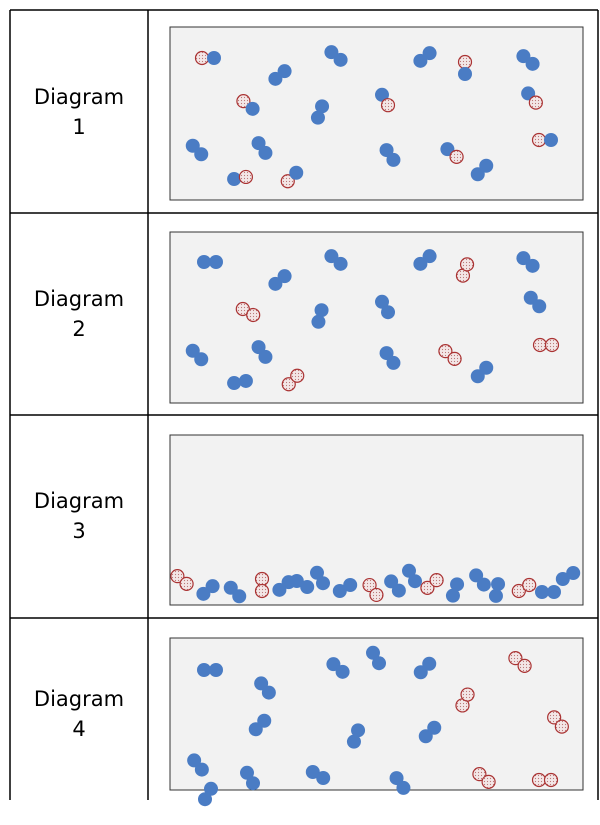 Image resolution: width=600 pixels, height=825 pixels. What do you see at coordinates (78, 729) in the screenshot?
I see `row-number: 4` at bounding box center [78, 729].